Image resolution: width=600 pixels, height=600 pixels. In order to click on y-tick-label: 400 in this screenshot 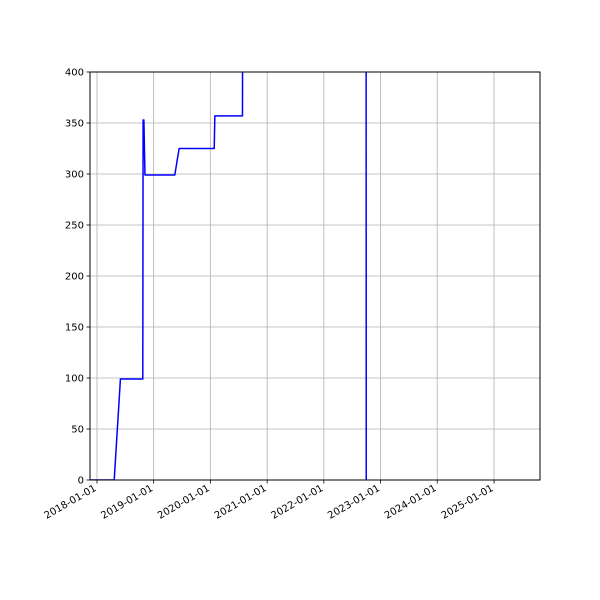, I will do `click(74, 73)`.